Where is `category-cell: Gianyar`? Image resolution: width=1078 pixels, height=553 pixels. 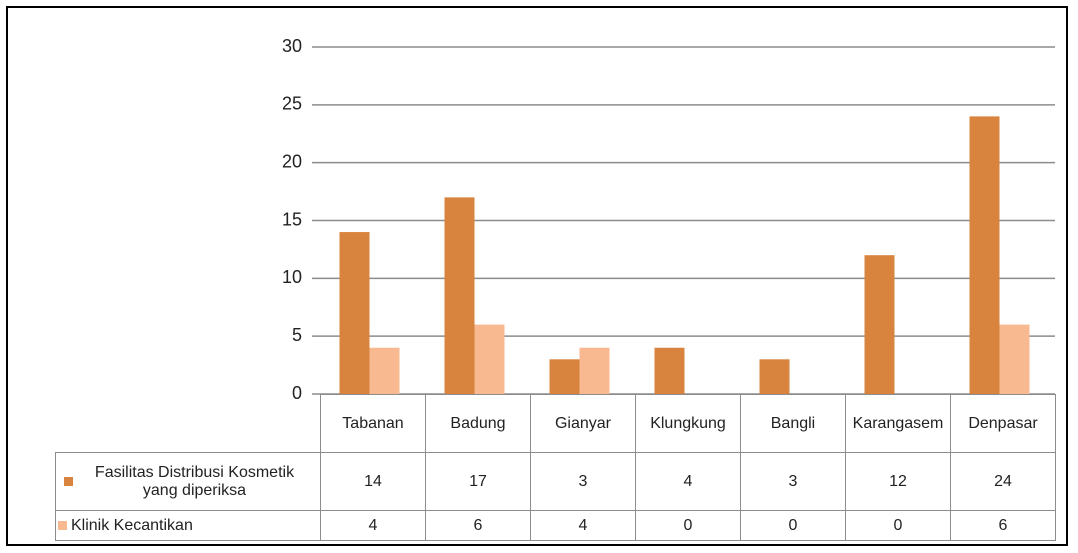
category-cell: Gianyar is located at coordinates (583, 423).